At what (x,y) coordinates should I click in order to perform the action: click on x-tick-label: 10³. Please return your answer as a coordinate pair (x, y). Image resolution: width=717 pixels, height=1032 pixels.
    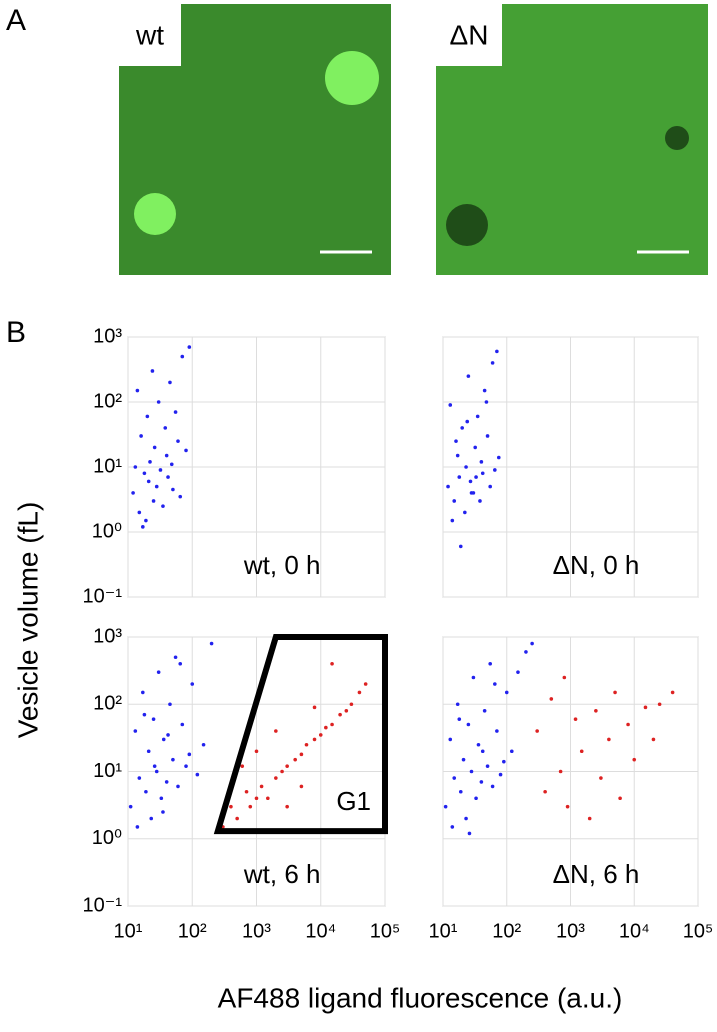
    Looking at the image, I should click on (256, 931).